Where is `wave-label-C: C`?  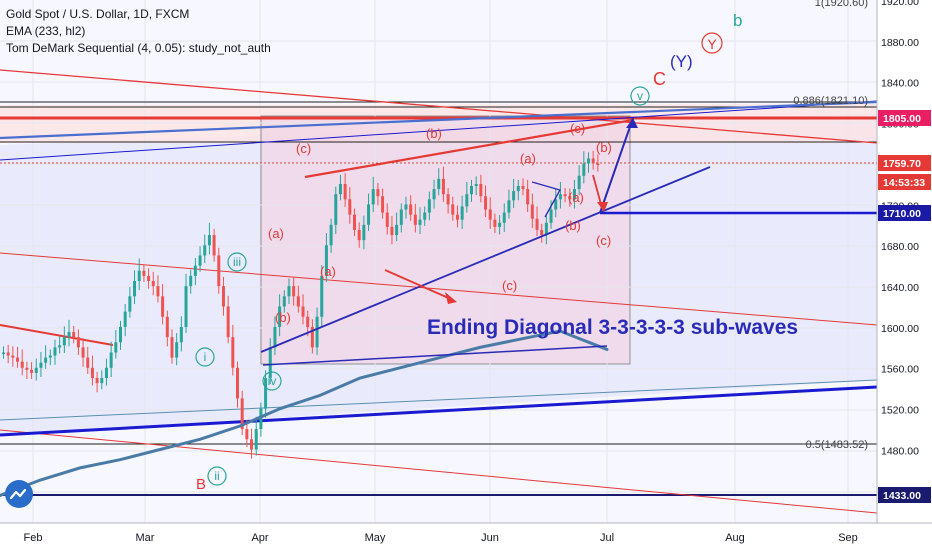 wave-label-C: C is located at coordinates (659, 79).